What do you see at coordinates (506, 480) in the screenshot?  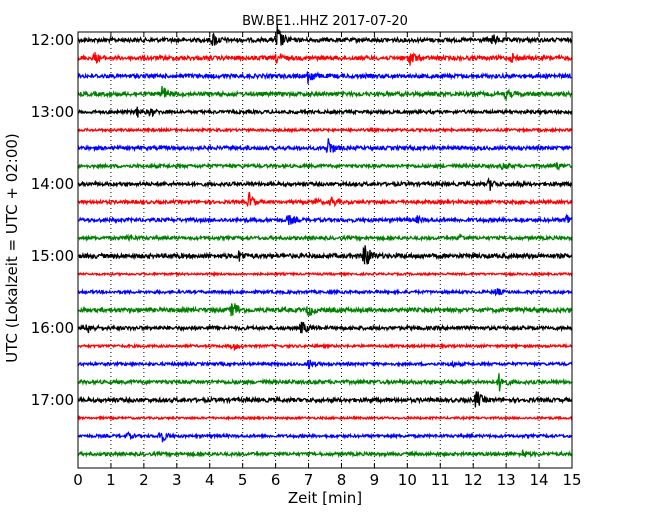 I see `x-tick-label: 13` at bounding box center [506, 480].